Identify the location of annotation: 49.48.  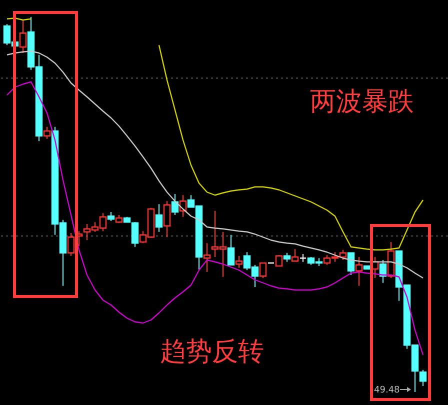
(387, 391).